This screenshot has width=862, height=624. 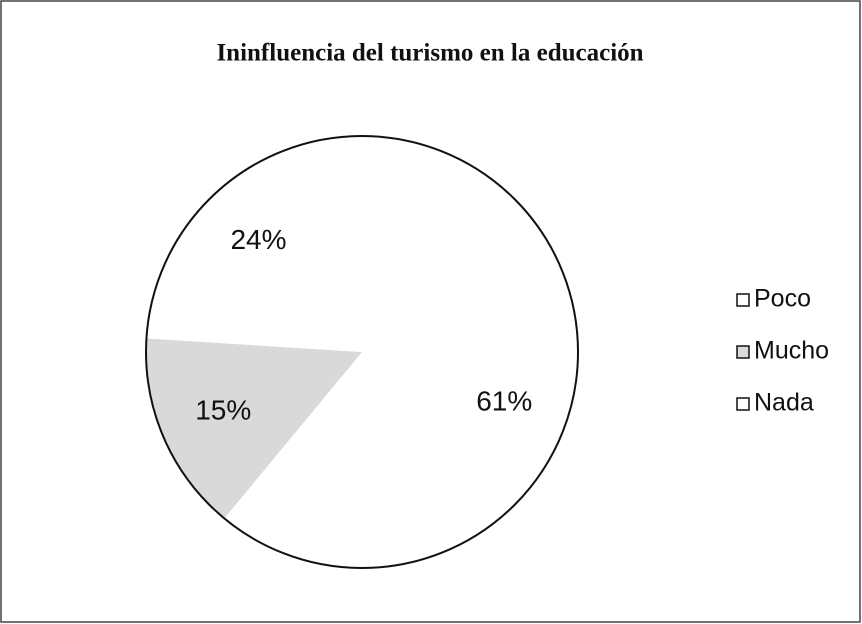 I want to click on chart-title: Ininfluencia del turismo en la educación, so click(x=429, y=53).